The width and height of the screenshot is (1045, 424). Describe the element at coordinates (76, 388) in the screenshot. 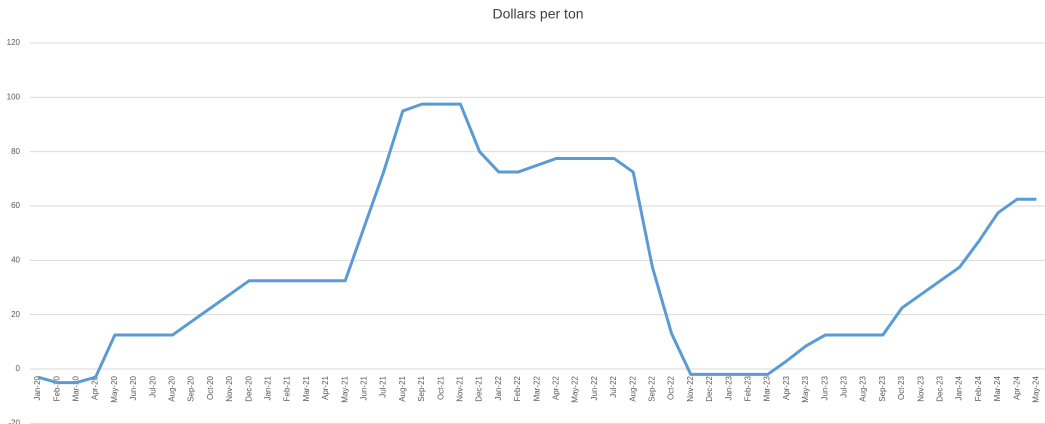

I see `x-tick-label: Mar-20` at that location.